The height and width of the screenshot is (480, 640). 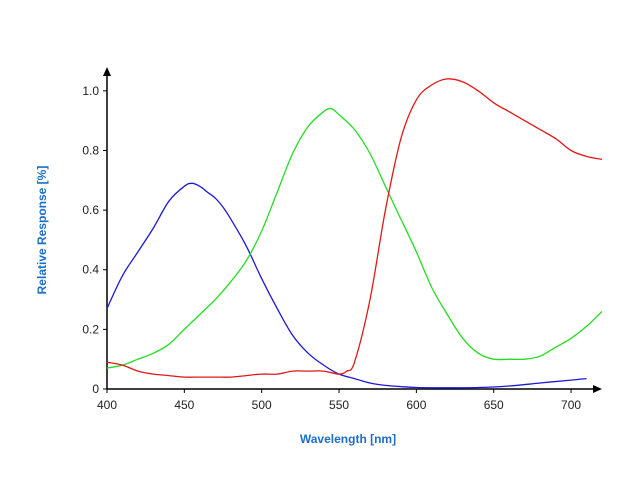 What do you see at coordinates (262, 405) in the screenshot?
I see `x-tick-label: 500` at bounding box center [262, 405].